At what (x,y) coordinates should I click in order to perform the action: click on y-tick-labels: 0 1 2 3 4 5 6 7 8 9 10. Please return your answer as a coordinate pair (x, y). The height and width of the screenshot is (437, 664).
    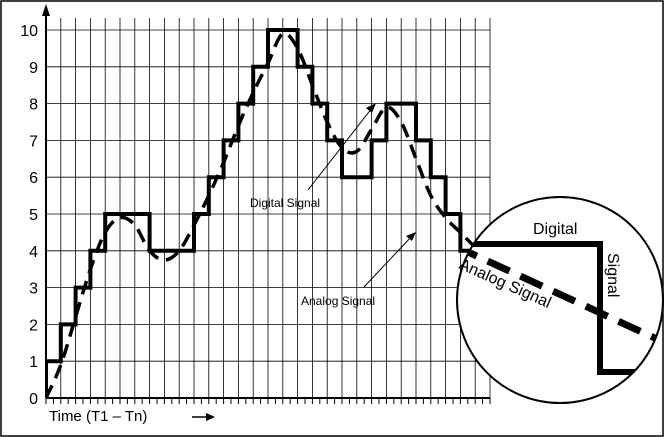
    Looking at the image, I should click on (29, 215).